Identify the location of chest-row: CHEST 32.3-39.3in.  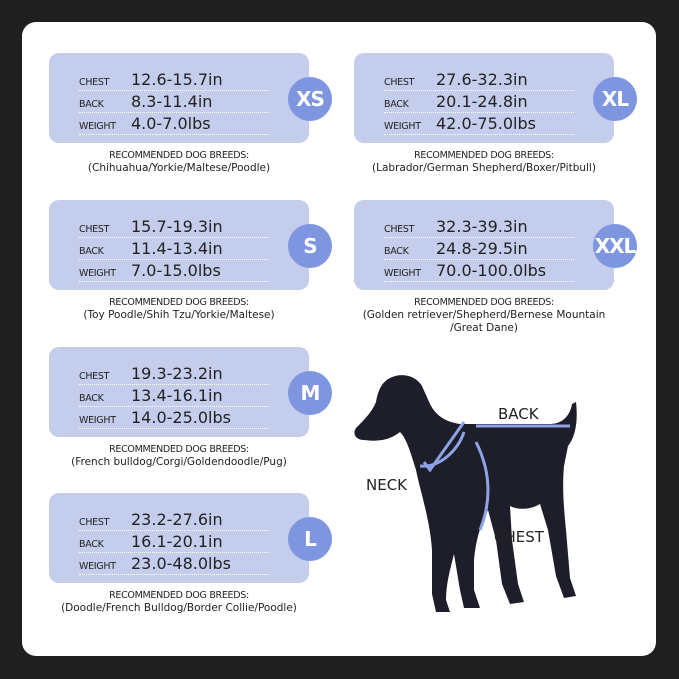
(479, 227).